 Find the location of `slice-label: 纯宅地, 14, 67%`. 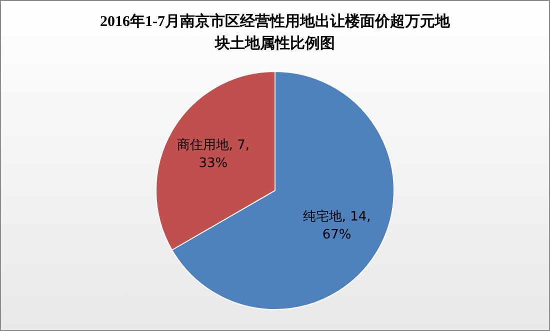

slice-label: 纯宅地, 14, 67% is located at coordinates (336, 225).